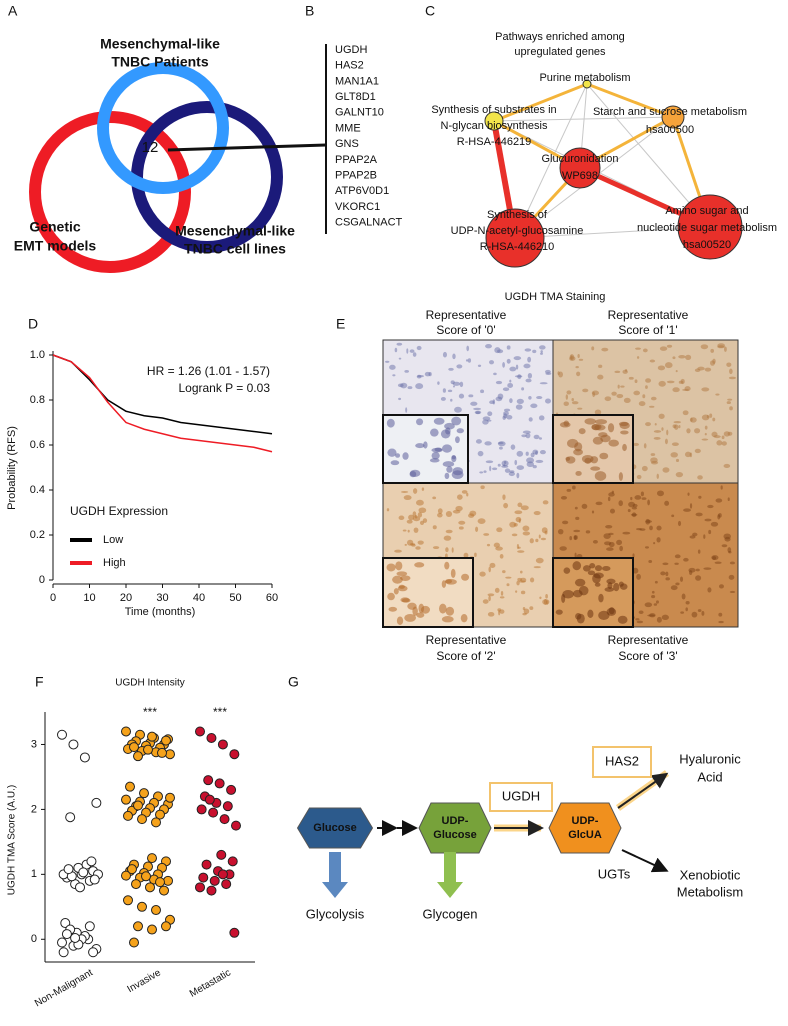 This screenshot has width=788, height=1026. I want to click on annotation: HR = 1.26 (1.01 - 1.57), so click(208, 371).